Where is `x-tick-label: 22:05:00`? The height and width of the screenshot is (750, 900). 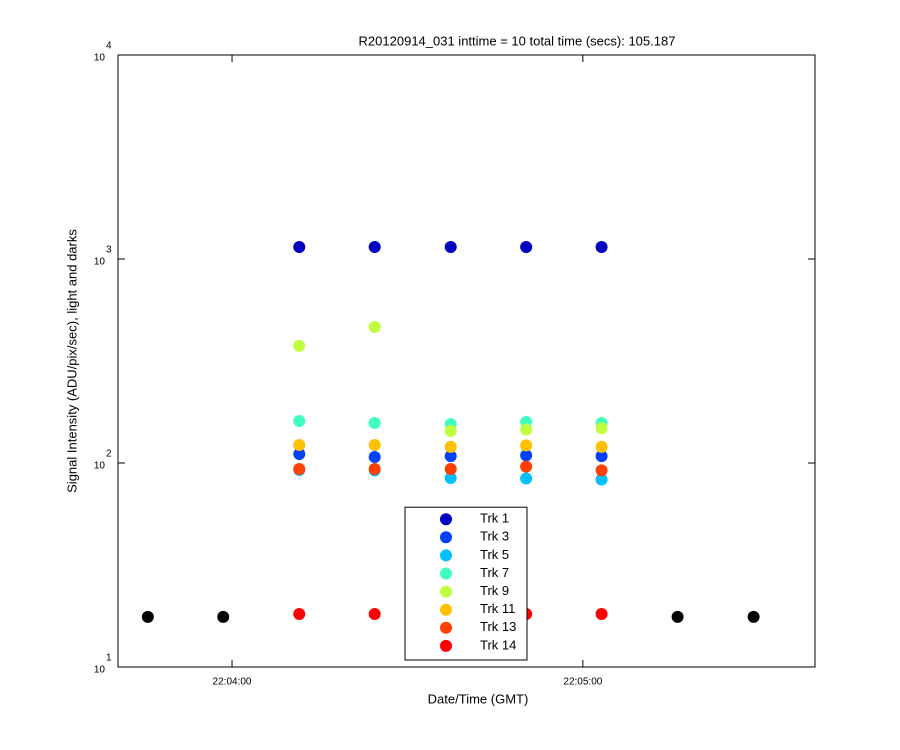
x-tick-label: 22:05:00 is located at coordinates (582, 682).